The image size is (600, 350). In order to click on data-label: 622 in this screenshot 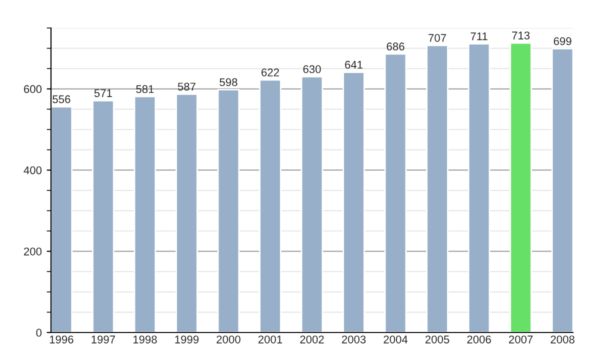, I will do `click(270, 72)`.